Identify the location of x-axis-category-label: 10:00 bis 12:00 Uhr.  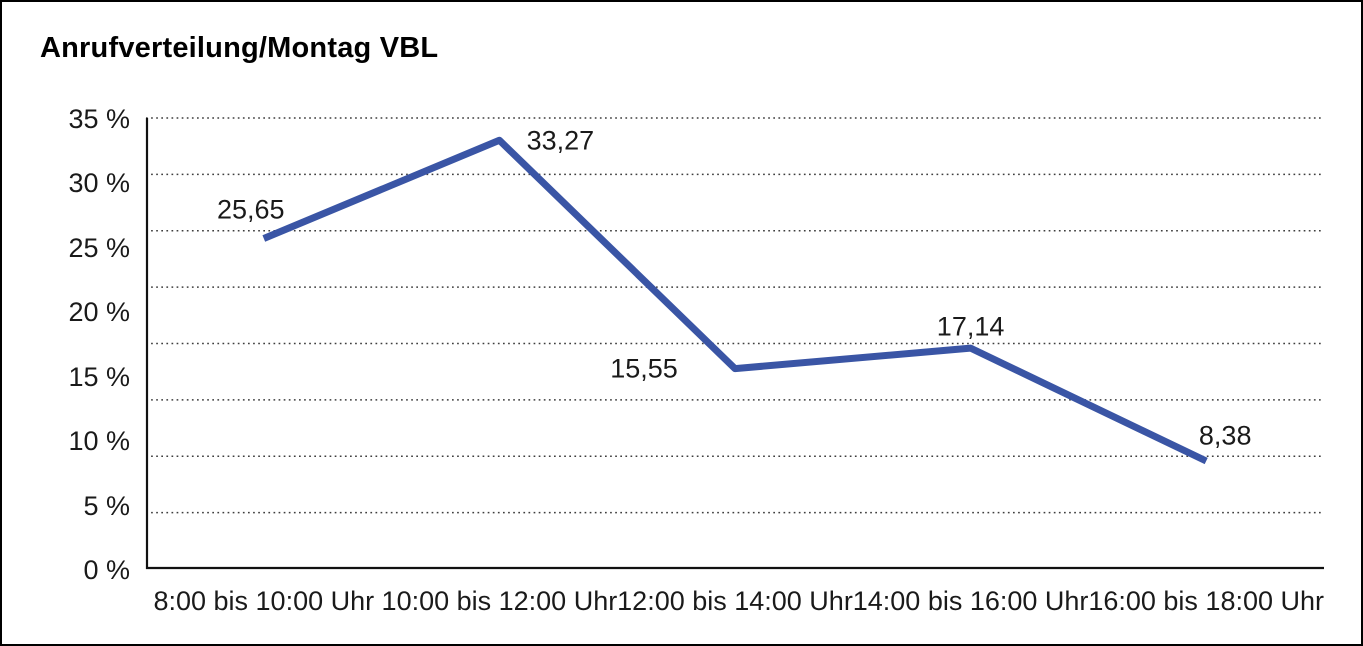
(499, 601).